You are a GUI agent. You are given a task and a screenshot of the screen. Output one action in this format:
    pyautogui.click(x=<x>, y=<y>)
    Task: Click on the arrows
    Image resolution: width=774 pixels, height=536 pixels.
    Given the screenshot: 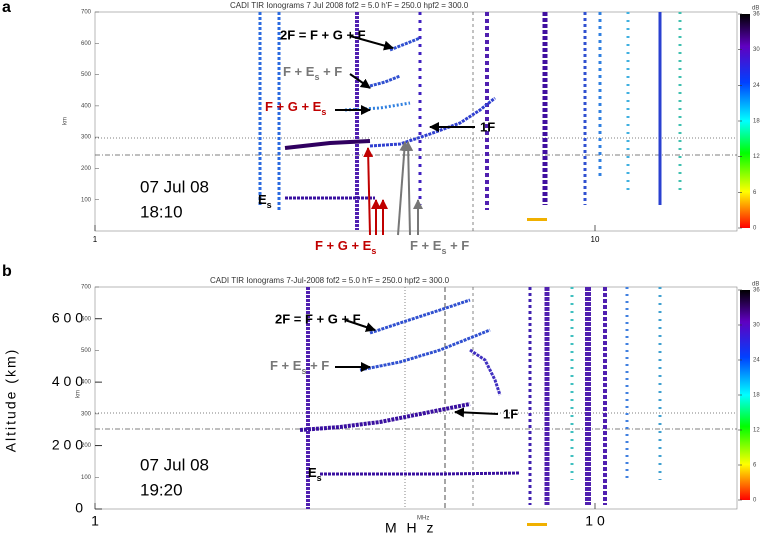 What is the action you would take?
    pyautogui.click(x=393, y=188)
    